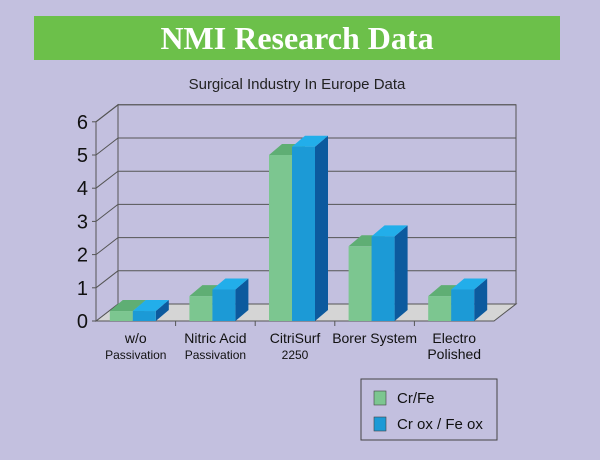 The height and width of the screenshot is (460, 600). I want to click on category-label: w/o, so click(135, 338).